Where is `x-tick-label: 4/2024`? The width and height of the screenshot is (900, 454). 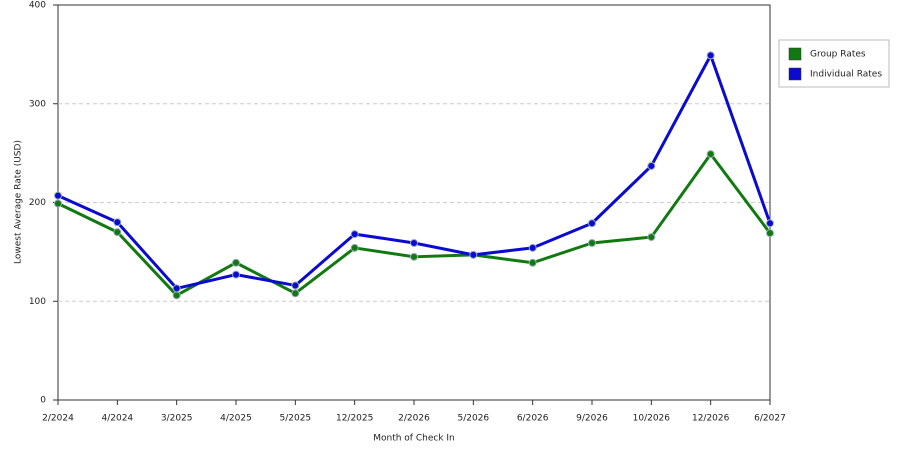 x-tick-label: 4/2024 is located at coordinates (117, 419).